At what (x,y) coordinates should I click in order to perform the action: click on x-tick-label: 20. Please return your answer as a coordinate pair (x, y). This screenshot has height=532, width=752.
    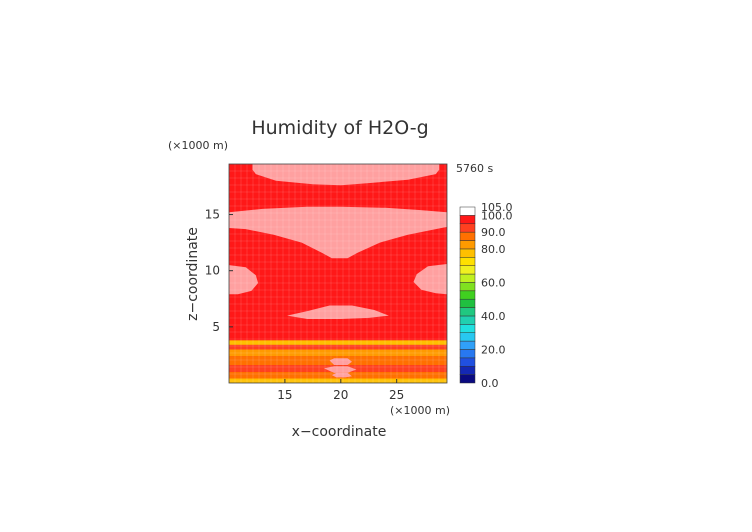
    Looking at the image, I should click on (340, 395).